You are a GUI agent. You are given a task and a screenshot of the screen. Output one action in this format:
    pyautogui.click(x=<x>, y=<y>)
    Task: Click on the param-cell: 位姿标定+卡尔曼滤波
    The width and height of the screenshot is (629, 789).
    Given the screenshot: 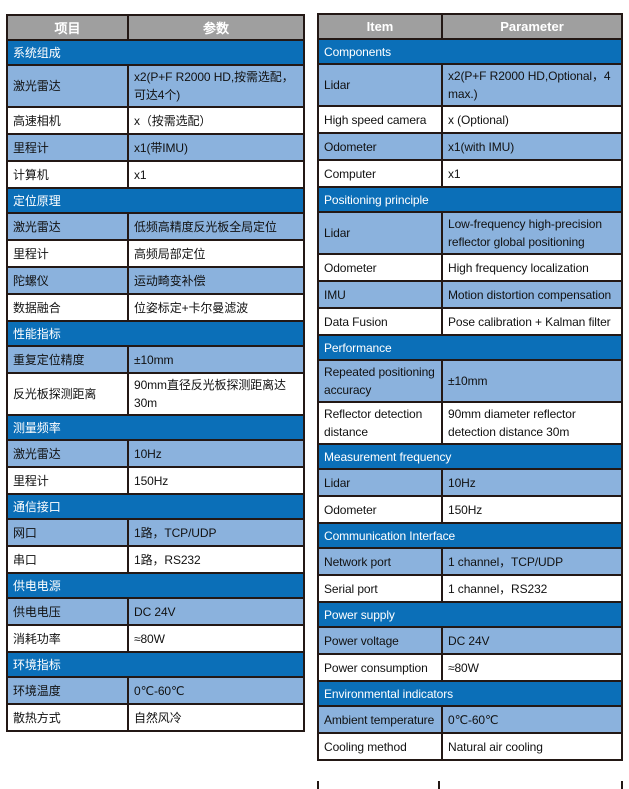 What is the action you would take?
    pyautogui.click(x=216, y=307)
    